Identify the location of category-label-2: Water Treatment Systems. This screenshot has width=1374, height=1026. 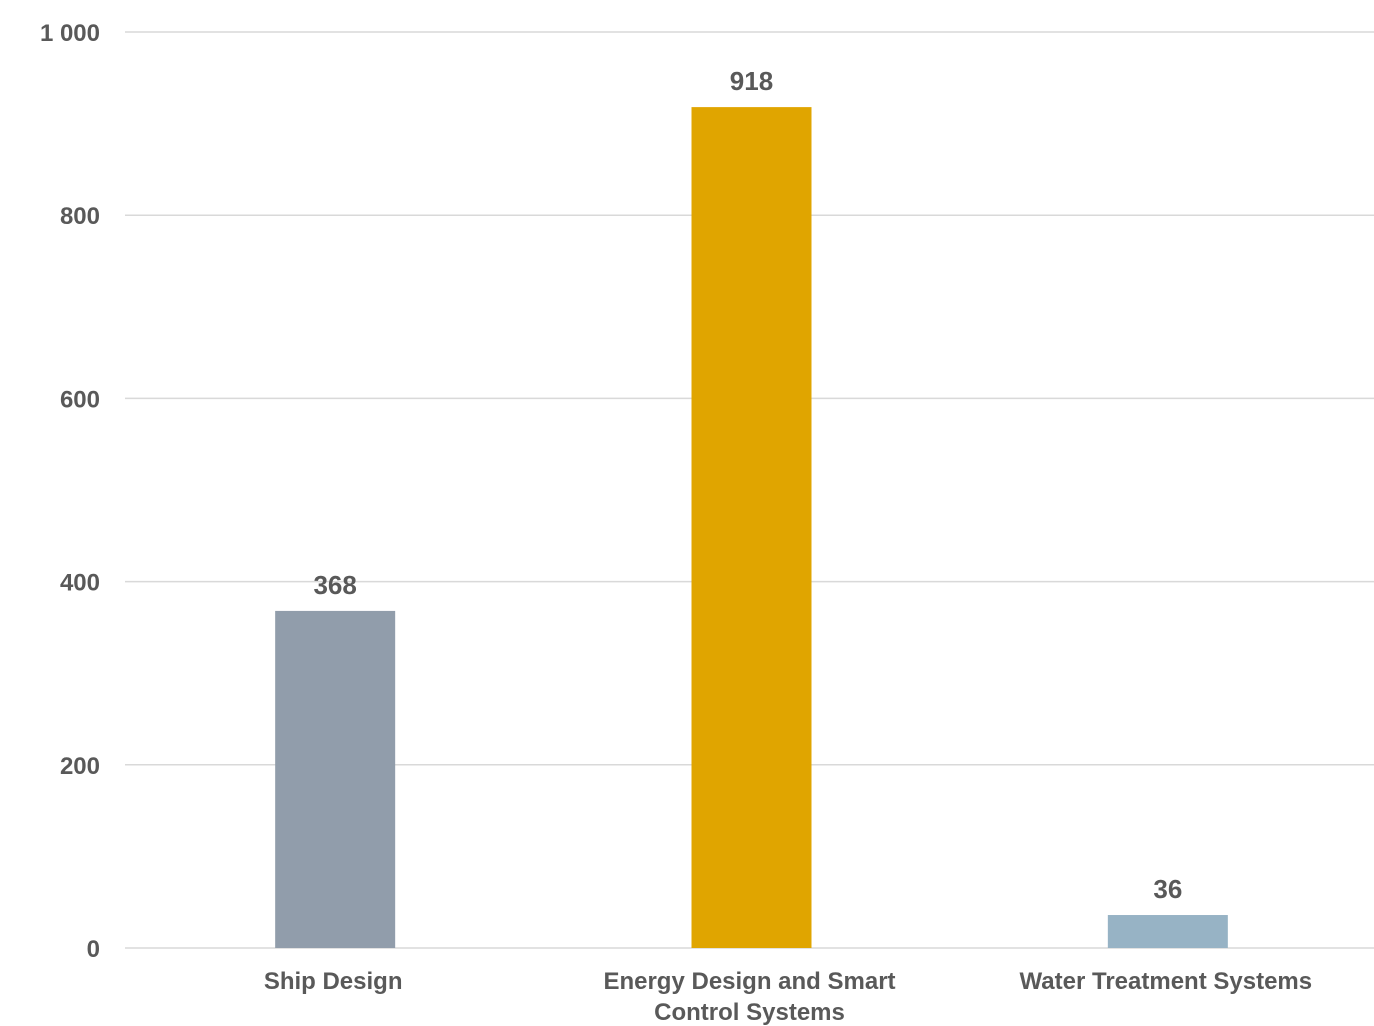
(1166, 981).